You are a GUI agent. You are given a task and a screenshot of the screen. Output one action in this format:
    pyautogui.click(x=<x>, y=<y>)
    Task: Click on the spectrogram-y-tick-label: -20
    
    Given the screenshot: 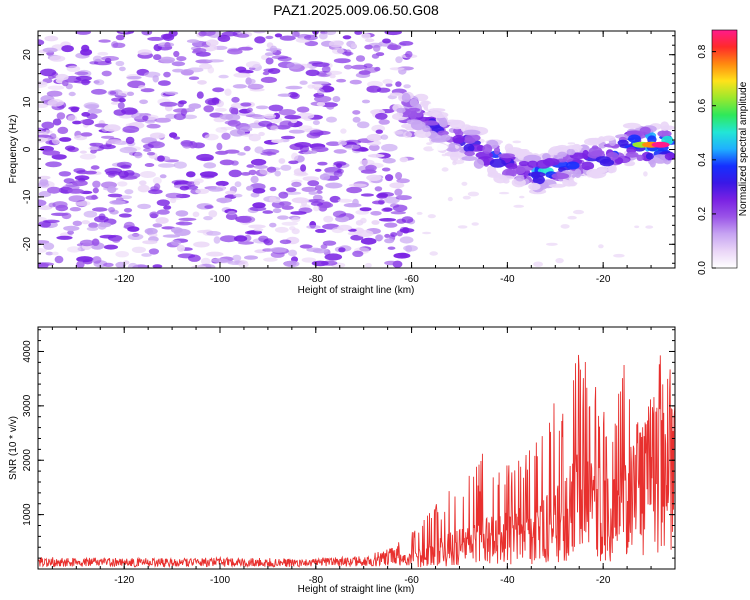 What is the action you would take?
    pyautogui.click(x=27, y=244)
    